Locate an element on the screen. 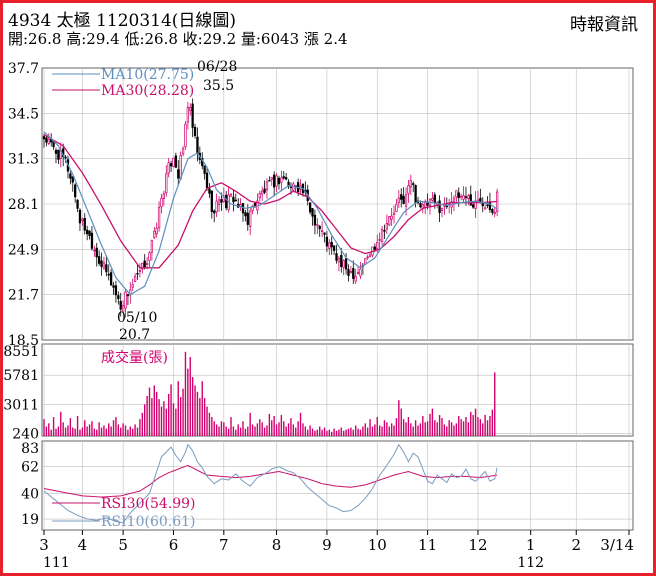 The image size is (656, 576). volume-panel is located at coordinates (337, 390).